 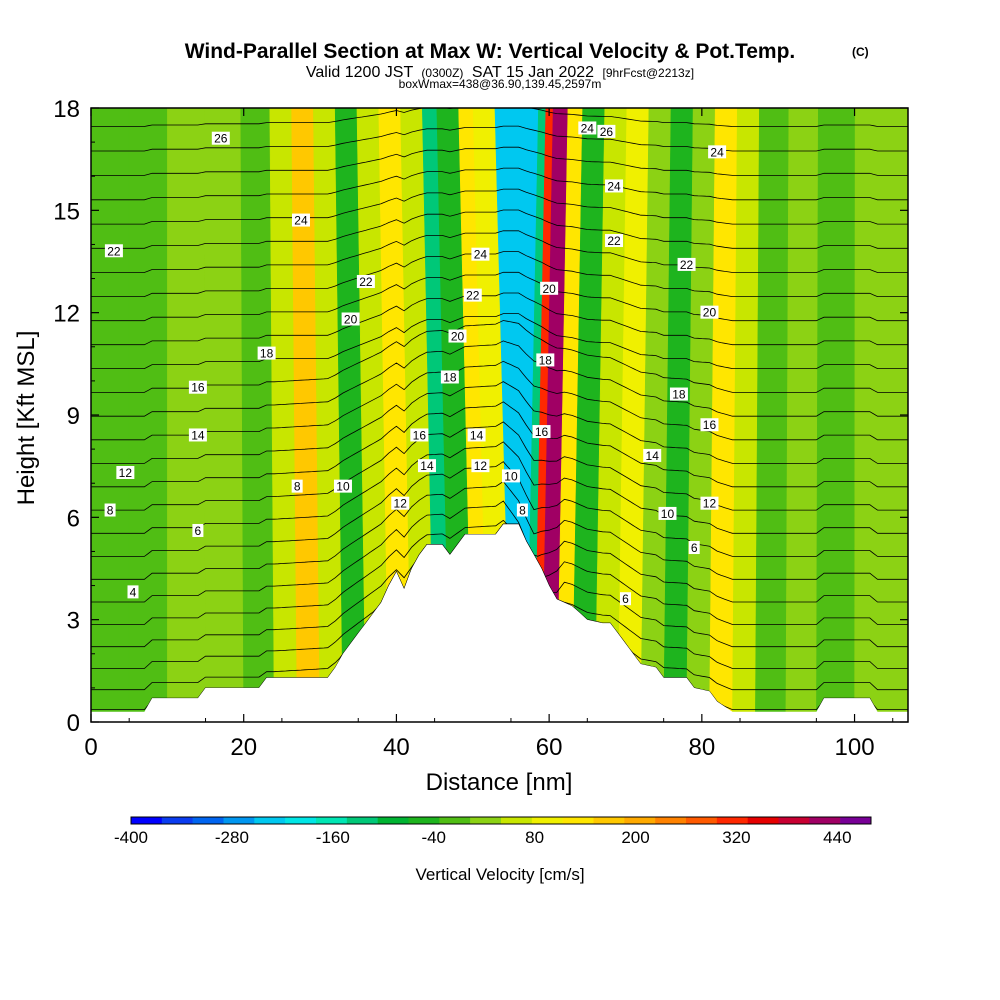 I want to click on contour-label-text: 26, so click(x=607, y=132).